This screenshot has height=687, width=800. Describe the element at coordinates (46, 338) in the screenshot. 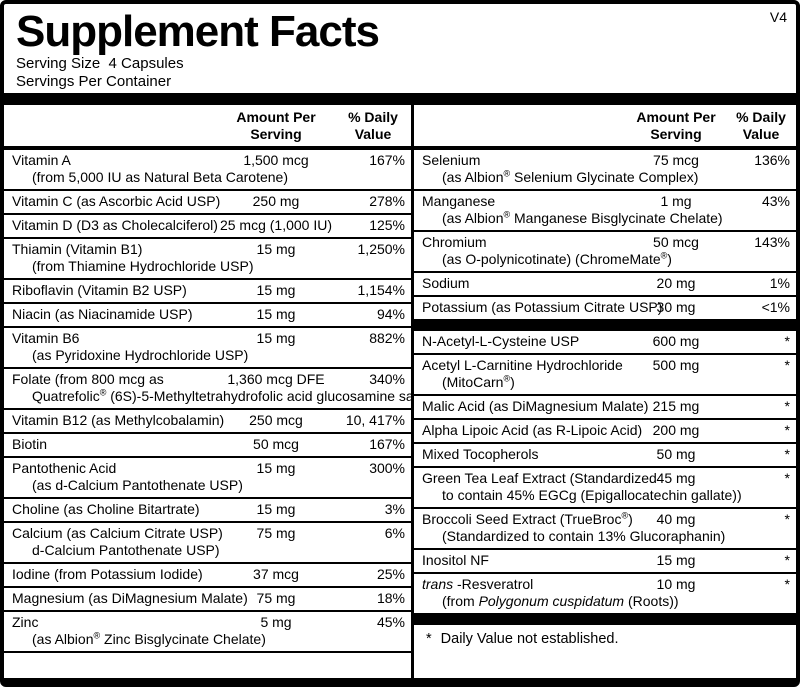

I see `ingredient-name: Vitamin B6` at that location.